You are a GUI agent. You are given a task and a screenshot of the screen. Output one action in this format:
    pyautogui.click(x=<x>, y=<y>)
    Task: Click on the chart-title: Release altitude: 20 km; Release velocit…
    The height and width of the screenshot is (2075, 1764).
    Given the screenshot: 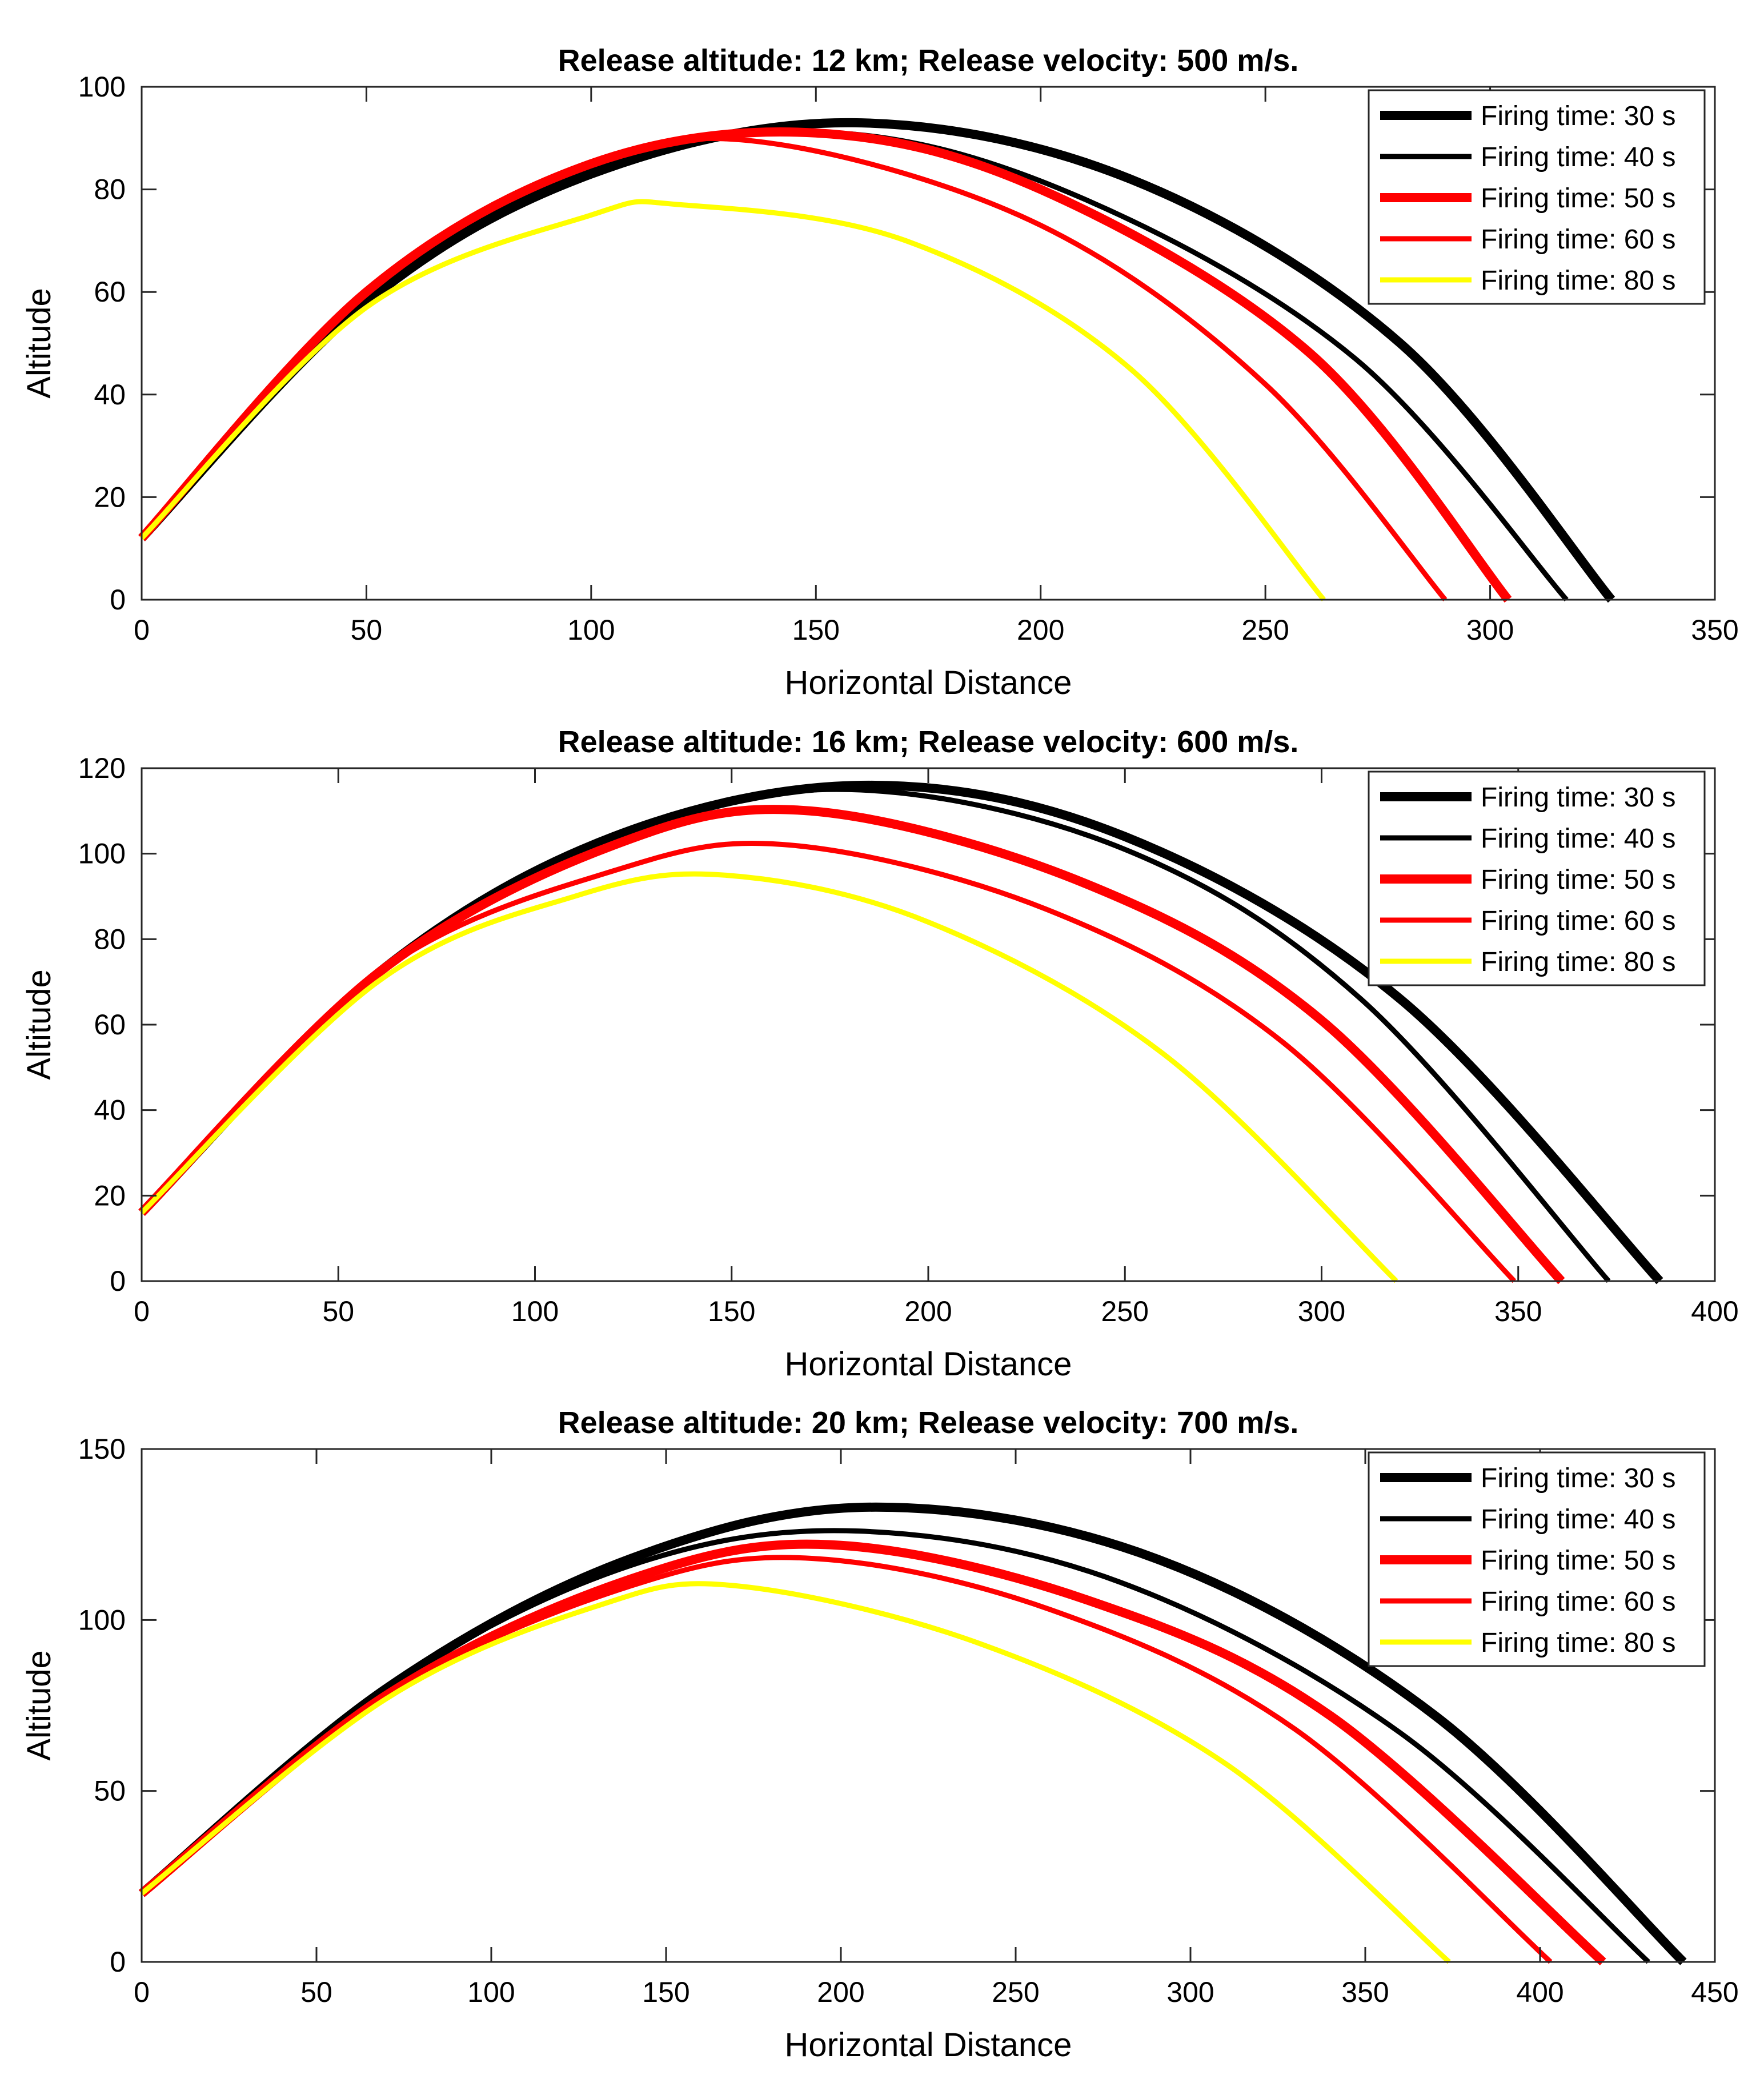 What is the action you would take?
    pyautogui.click(x=929, y=1423)
    